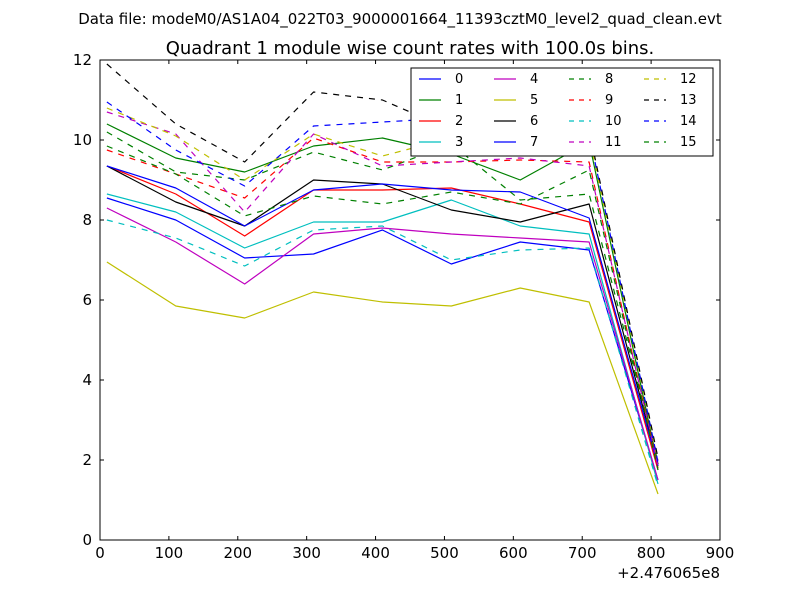  I want to click on legend-label-9: 9, so click(609, 100).